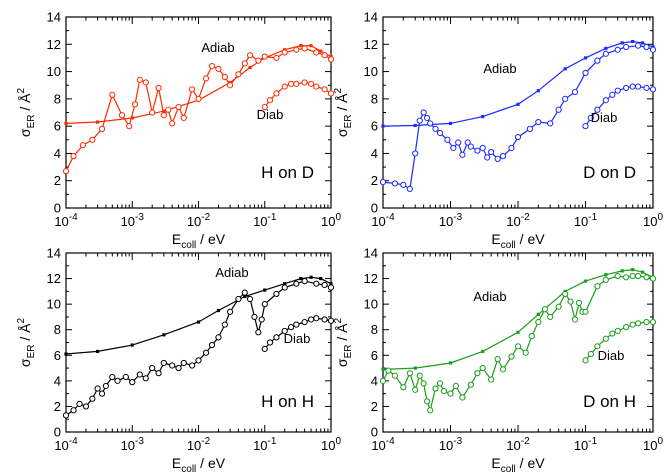 This screenshot has width=666, height=476. What do you see at coordinates (57, 329) in the screenshot?
I see `y-tick-label: 8` at bounding box center [57, 329].